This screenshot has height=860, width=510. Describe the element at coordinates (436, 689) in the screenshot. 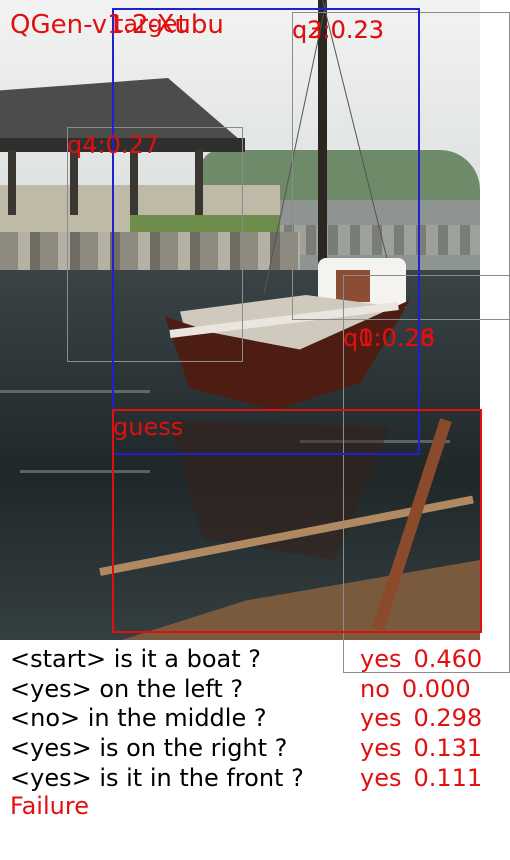

I see `answer-probability: 0.000` at that location.